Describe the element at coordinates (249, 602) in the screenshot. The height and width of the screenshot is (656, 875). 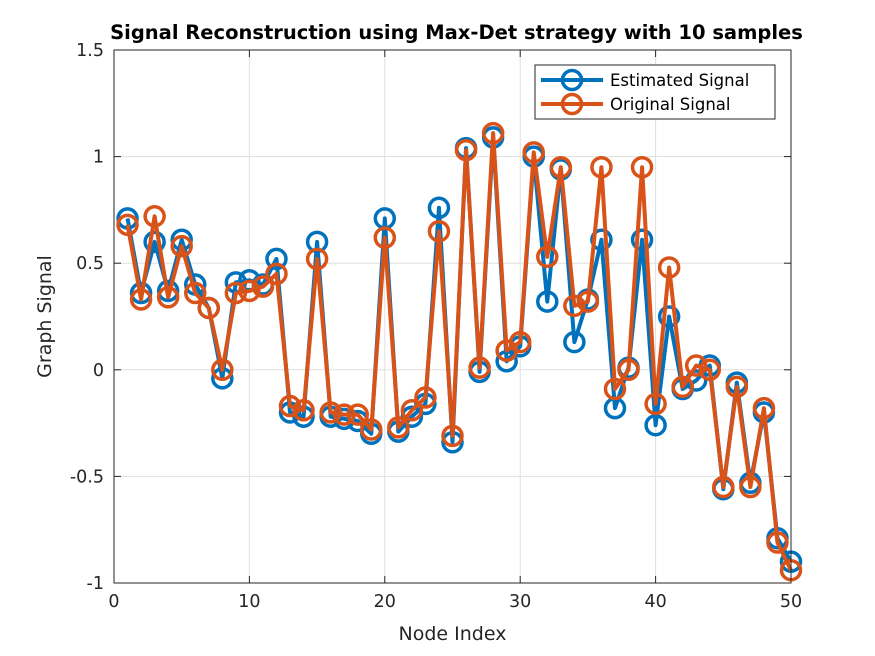
I see `x-tick-label: 10` at that location.